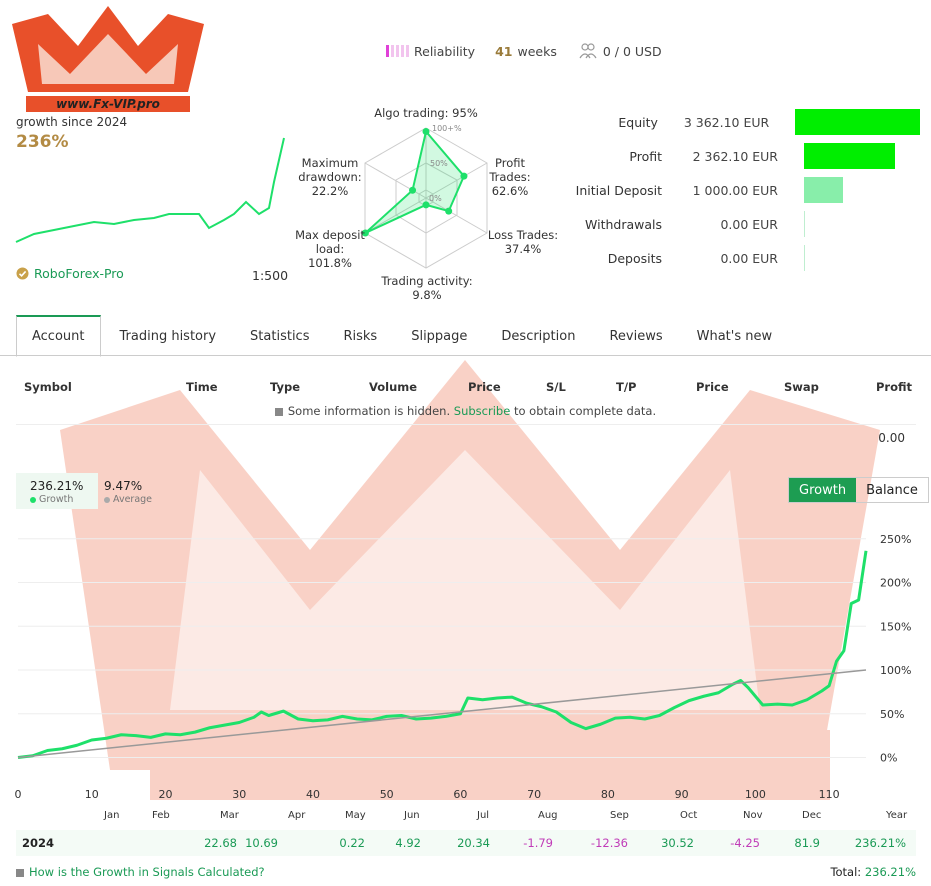  Describe the element at coordinates (355, 815) in the screenshot. I see `month-label: May` at that location.